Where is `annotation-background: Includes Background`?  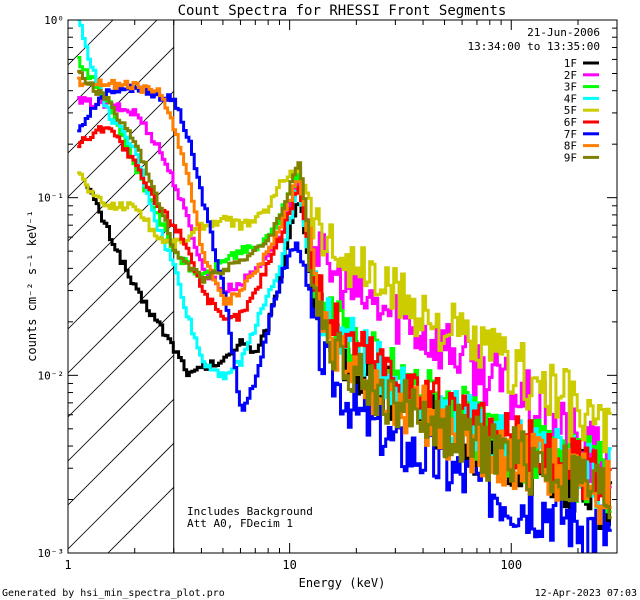
annotation-background: Includes Background is located at coordinates (250, 511).